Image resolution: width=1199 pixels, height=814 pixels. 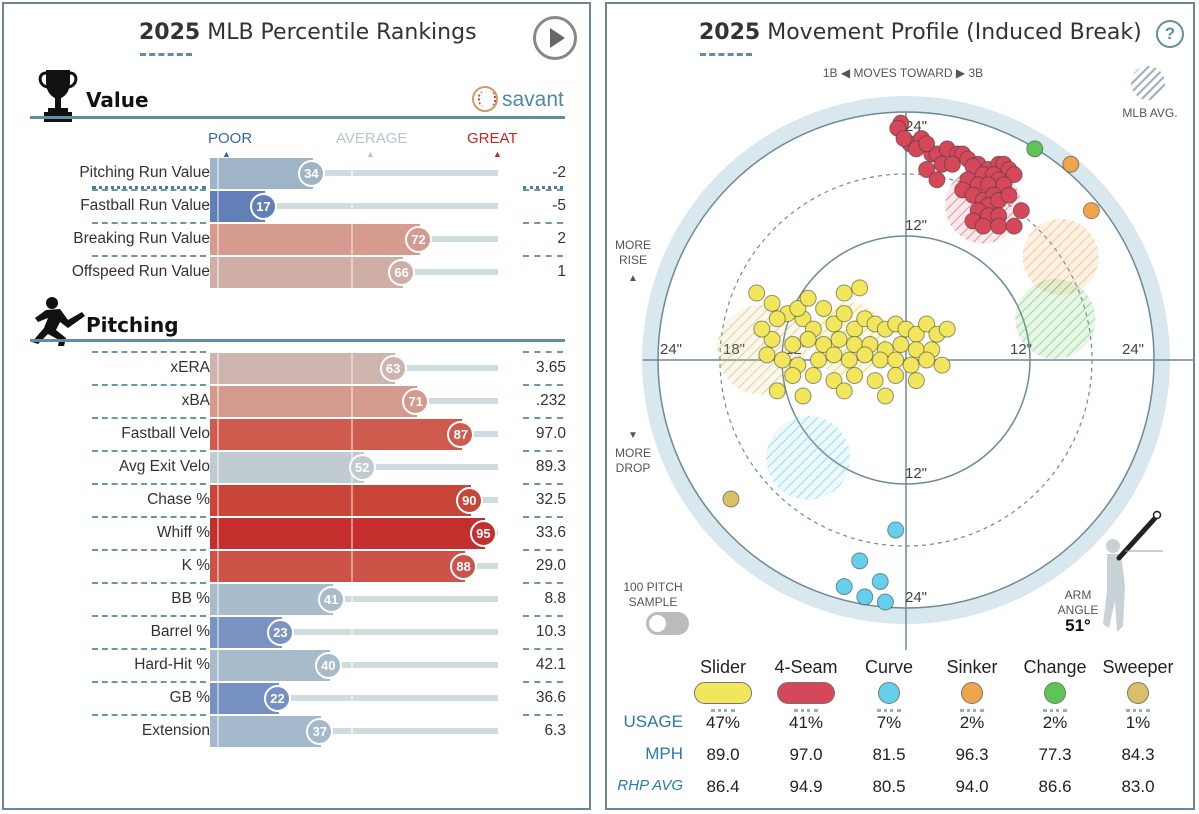 I want to click on percentile-row: Fastball Run Value 17 -5, so click(x=300, y=206).